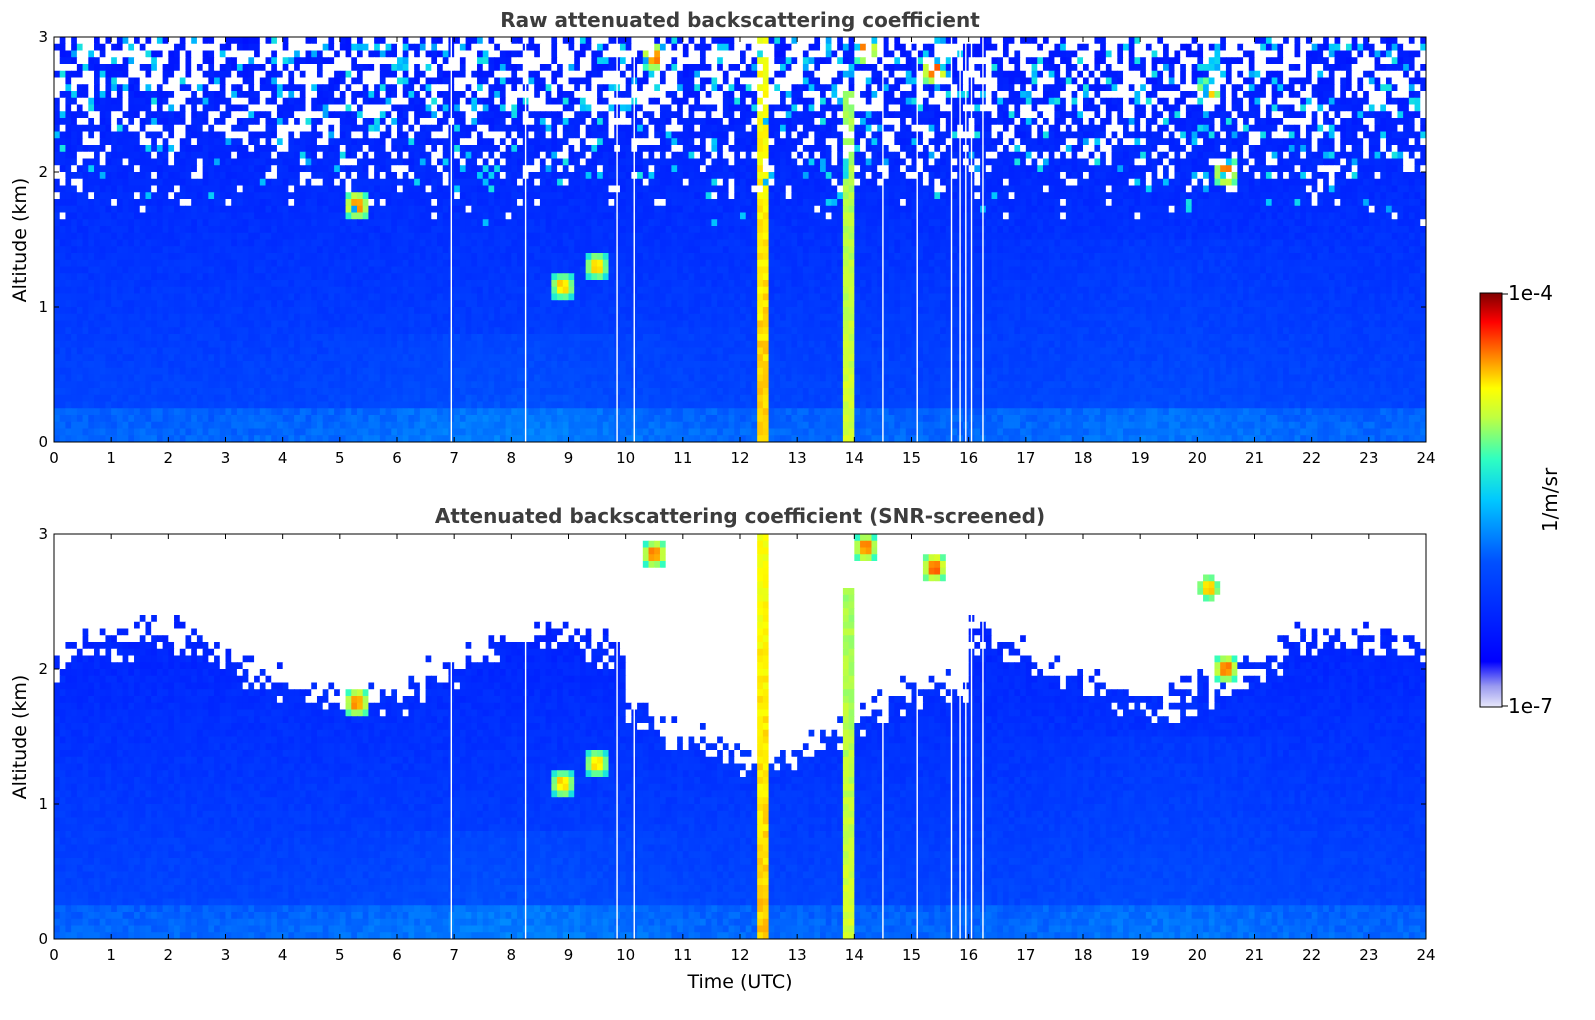 Image resolution: width=1595 pixels, height=1020 pixels. What do you see at coordinates (1491, 500) in the screenshot?
I see `colorbar-gradient` at bounding box center [1491, 500].